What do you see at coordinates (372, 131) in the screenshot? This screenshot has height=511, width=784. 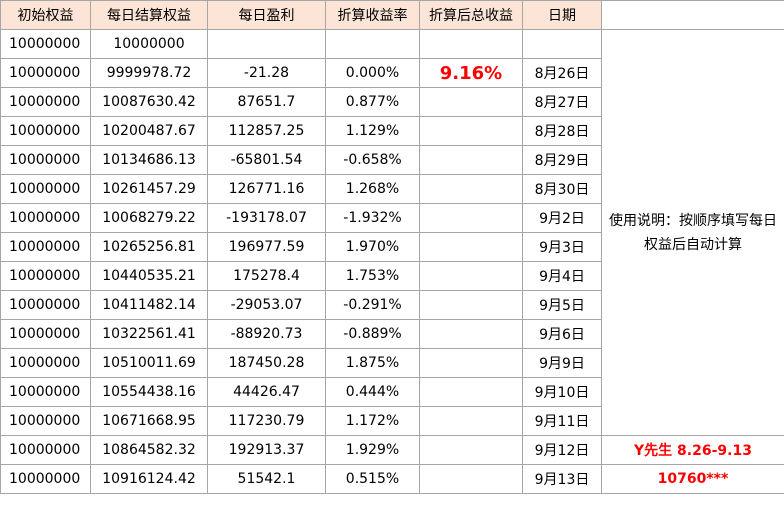 I see `return-rate: 1.129%` at bounding box center [372, 131].